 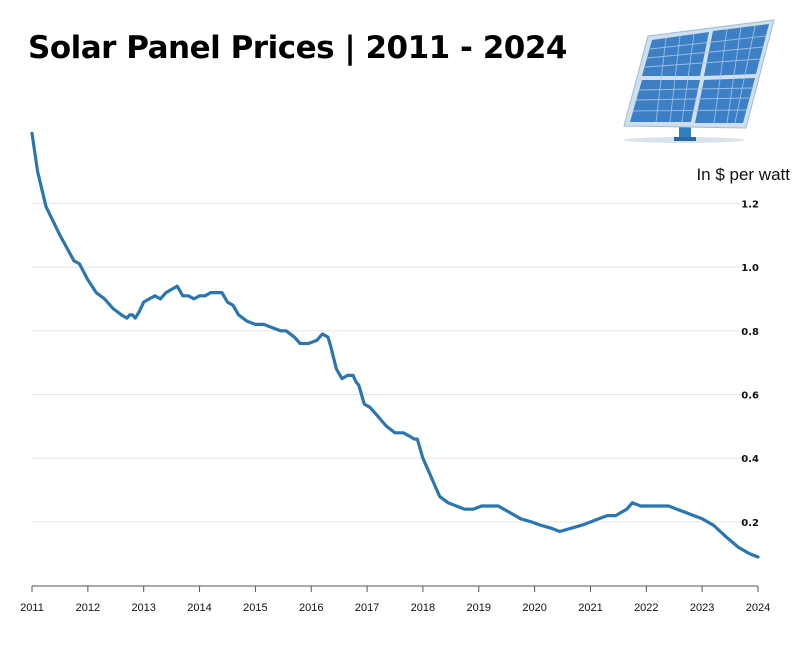 What do you see at coordinates (646, 608) in the screenshot?
I see `x-tick-label: 2022` at bounding box center [646, 608].